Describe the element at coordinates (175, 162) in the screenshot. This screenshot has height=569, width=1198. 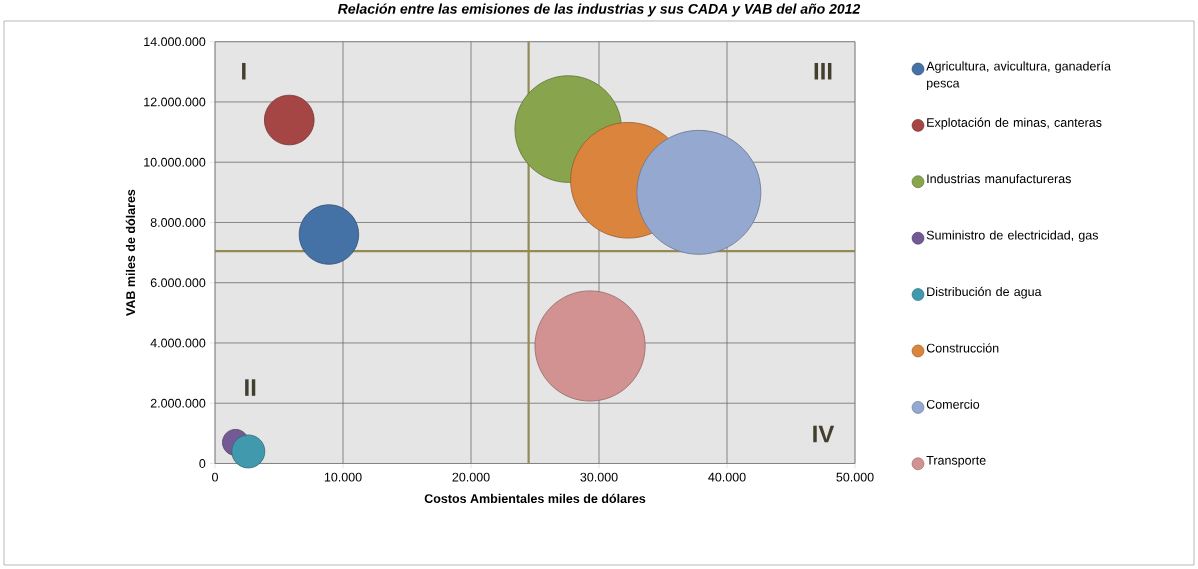
I see `y-tick-label: 10.000.000` at that location.